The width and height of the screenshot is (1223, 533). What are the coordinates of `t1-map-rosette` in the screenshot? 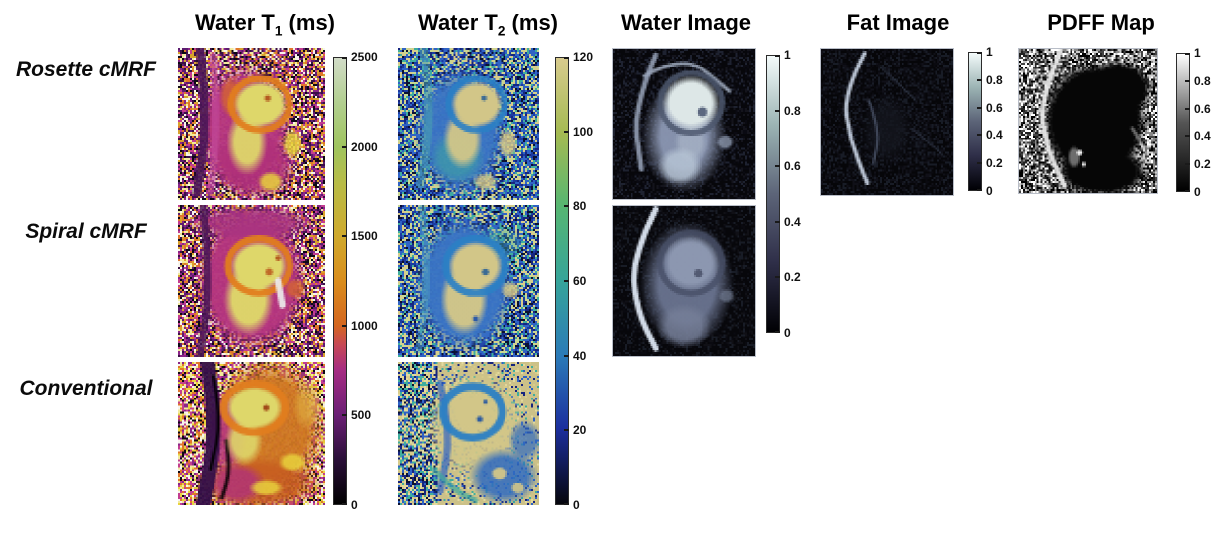 It's located at (251, 124).